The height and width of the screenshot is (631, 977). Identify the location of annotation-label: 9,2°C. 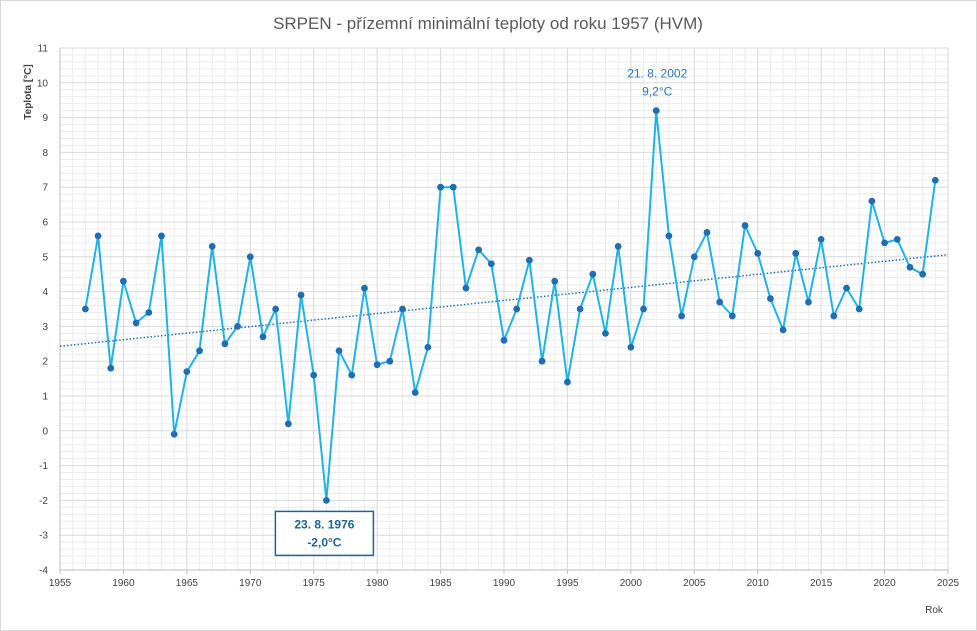
(657, 92).